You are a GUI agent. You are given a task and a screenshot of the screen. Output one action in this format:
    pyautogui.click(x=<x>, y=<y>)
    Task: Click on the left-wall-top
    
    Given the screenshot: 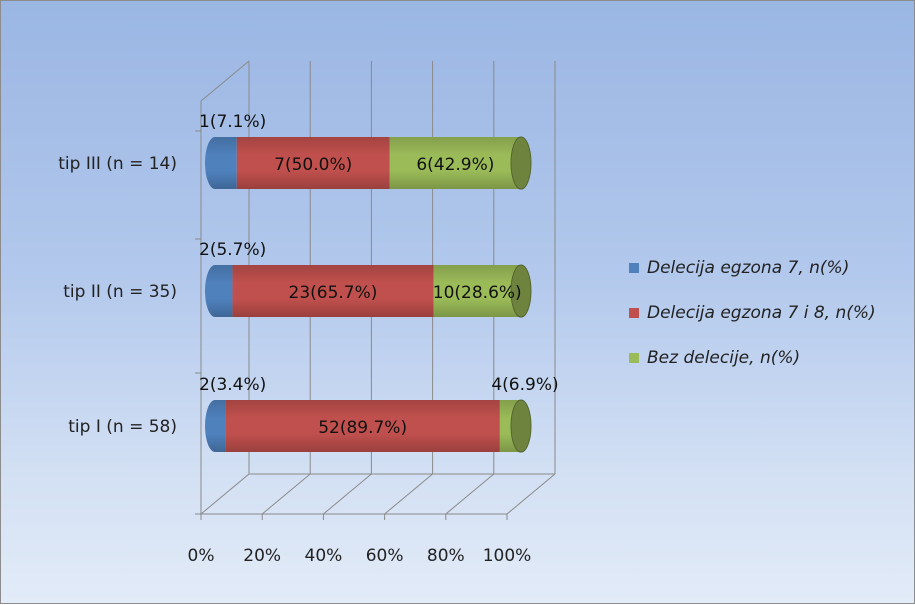 What is the action you would take?
    pyautogui.click(x=225, y=81)
    